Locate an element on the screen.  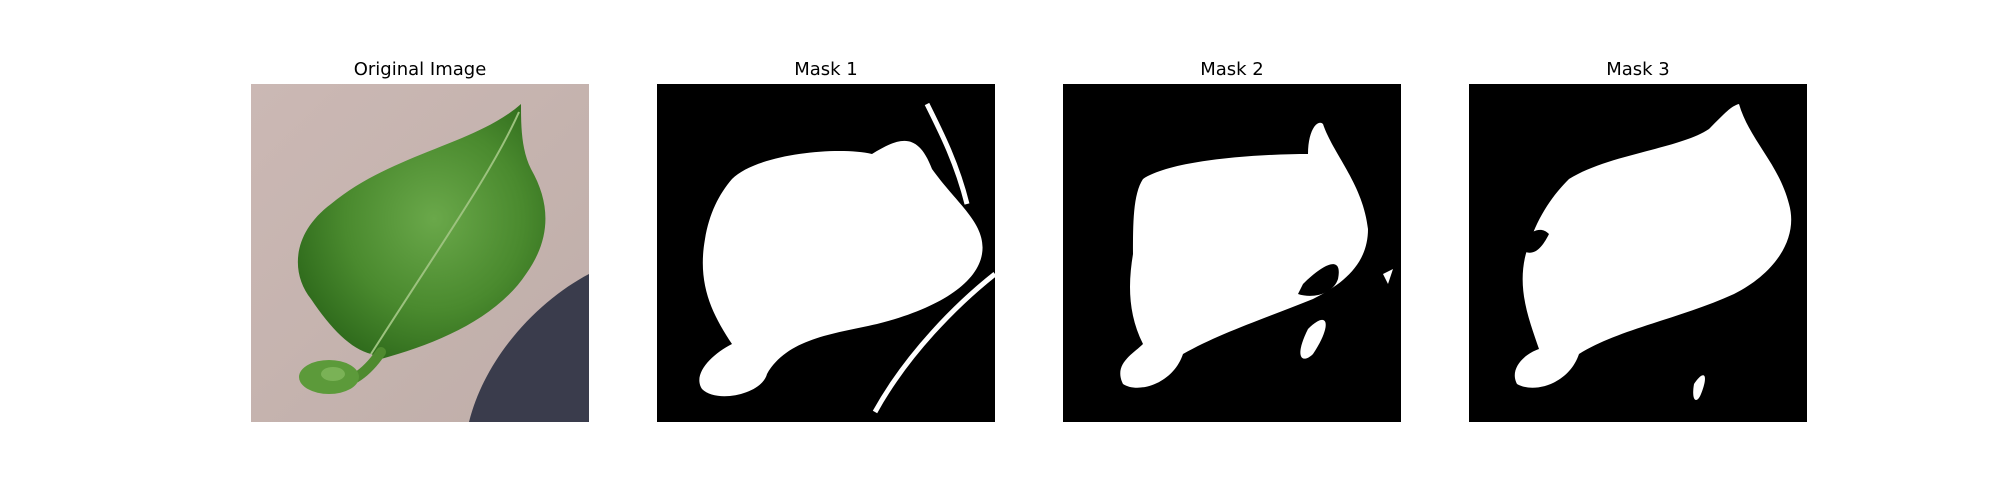
panel-title: Original Image is located at coordinates (420, 69).